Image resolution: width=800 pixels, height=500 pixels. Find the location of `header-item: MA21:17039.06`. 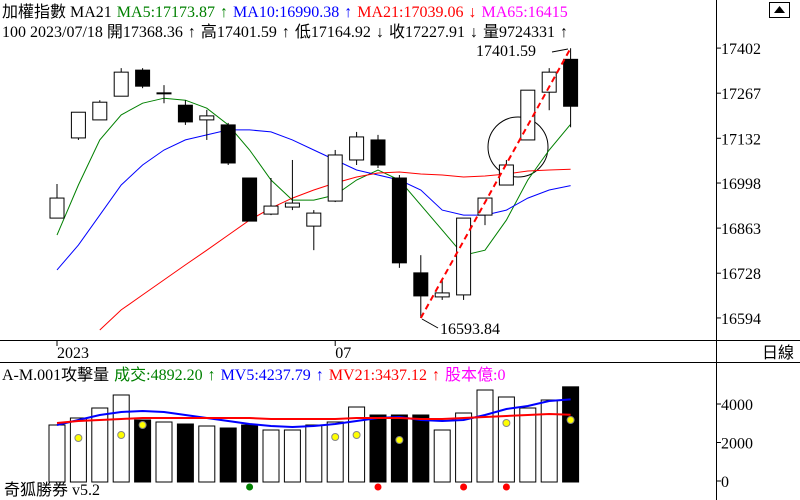

header-item: MA21:17039.06 is located at coordinates (410, 12).